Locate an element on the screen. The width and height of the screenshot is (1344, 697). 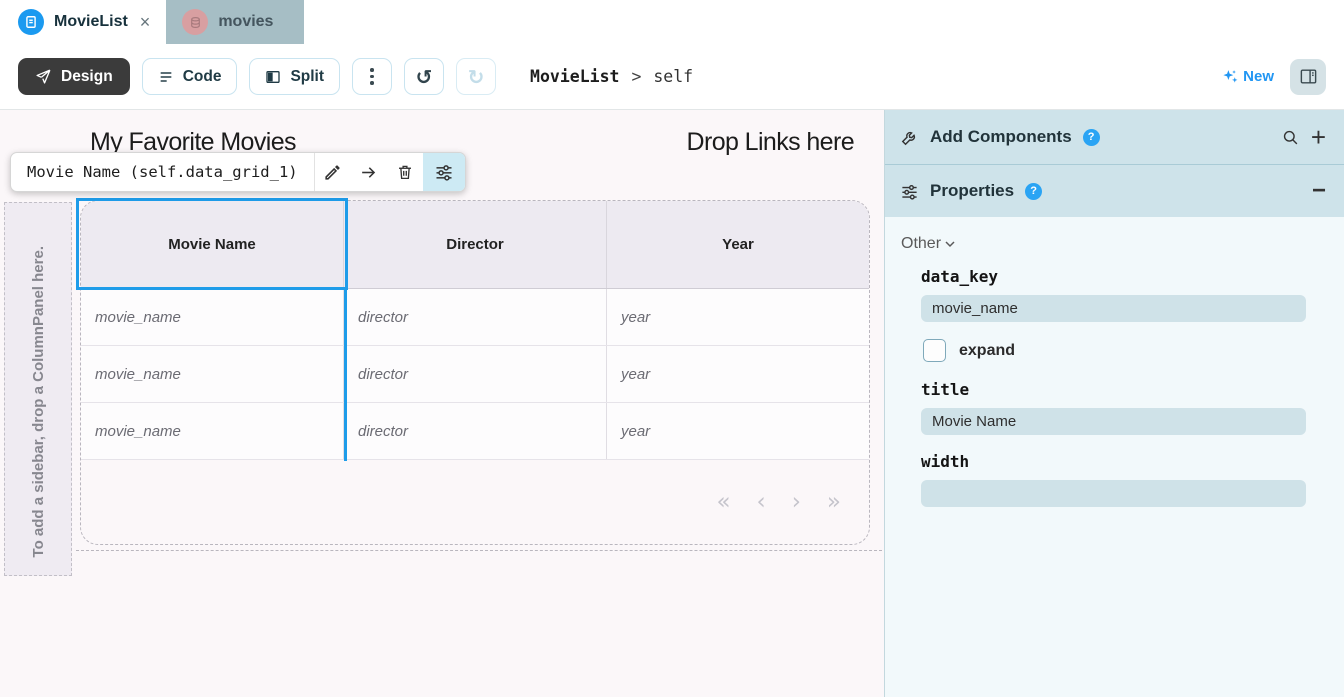
side-panel-icon is located at coordinates (1308, 76).